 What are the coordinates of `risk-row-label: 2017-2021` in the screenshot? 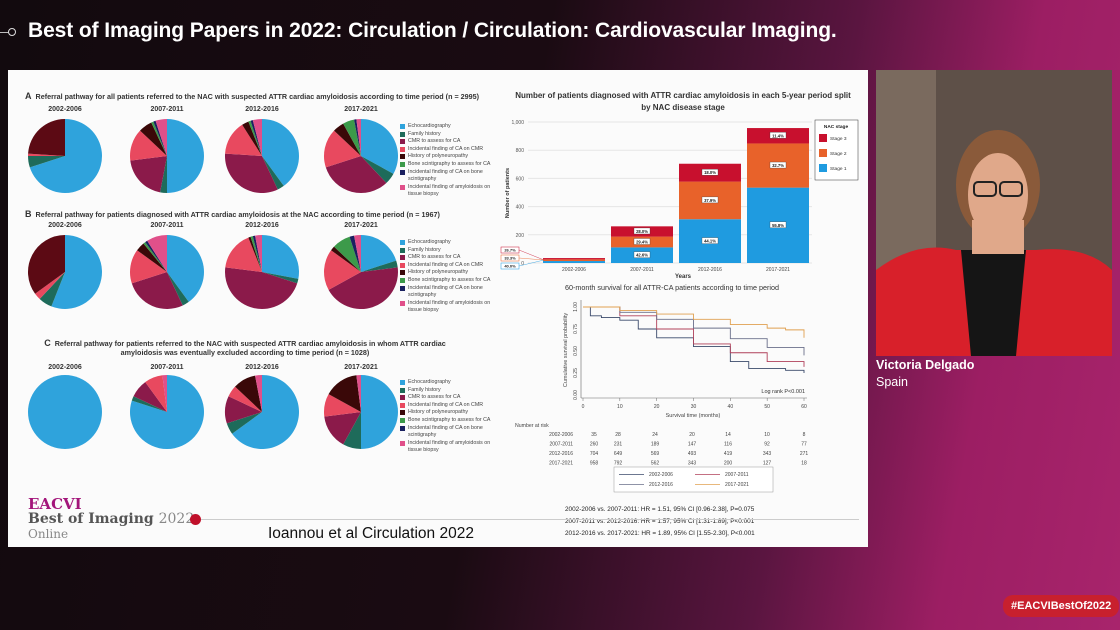 It's located at (561, 464).